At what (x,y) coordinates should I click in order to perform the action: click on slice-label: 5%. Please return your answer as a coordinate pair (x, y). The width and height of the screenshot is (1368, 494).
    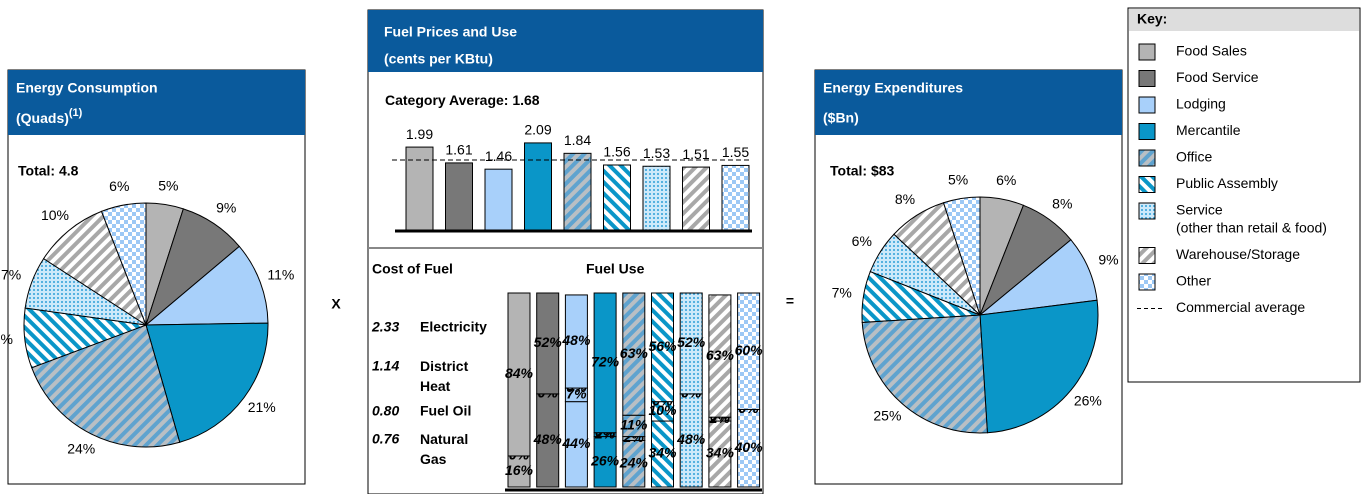
    Looking at the image, I should click on (958, 179).